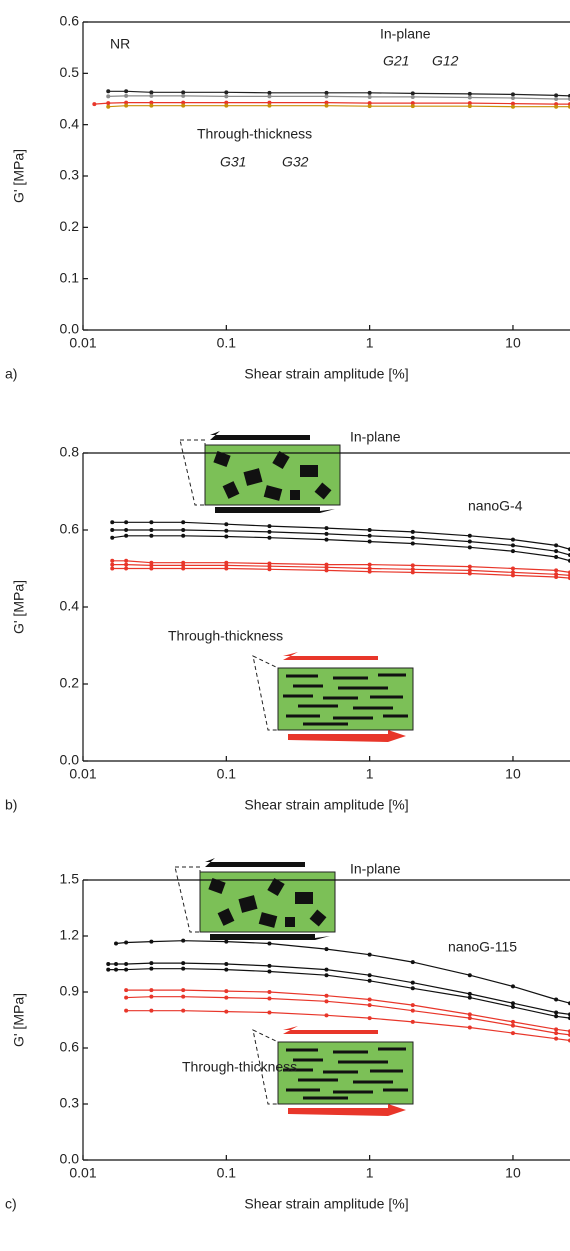  Describe the element at coordinates (445, 61) in the screenshot. I see `series-label: G12` at that location.